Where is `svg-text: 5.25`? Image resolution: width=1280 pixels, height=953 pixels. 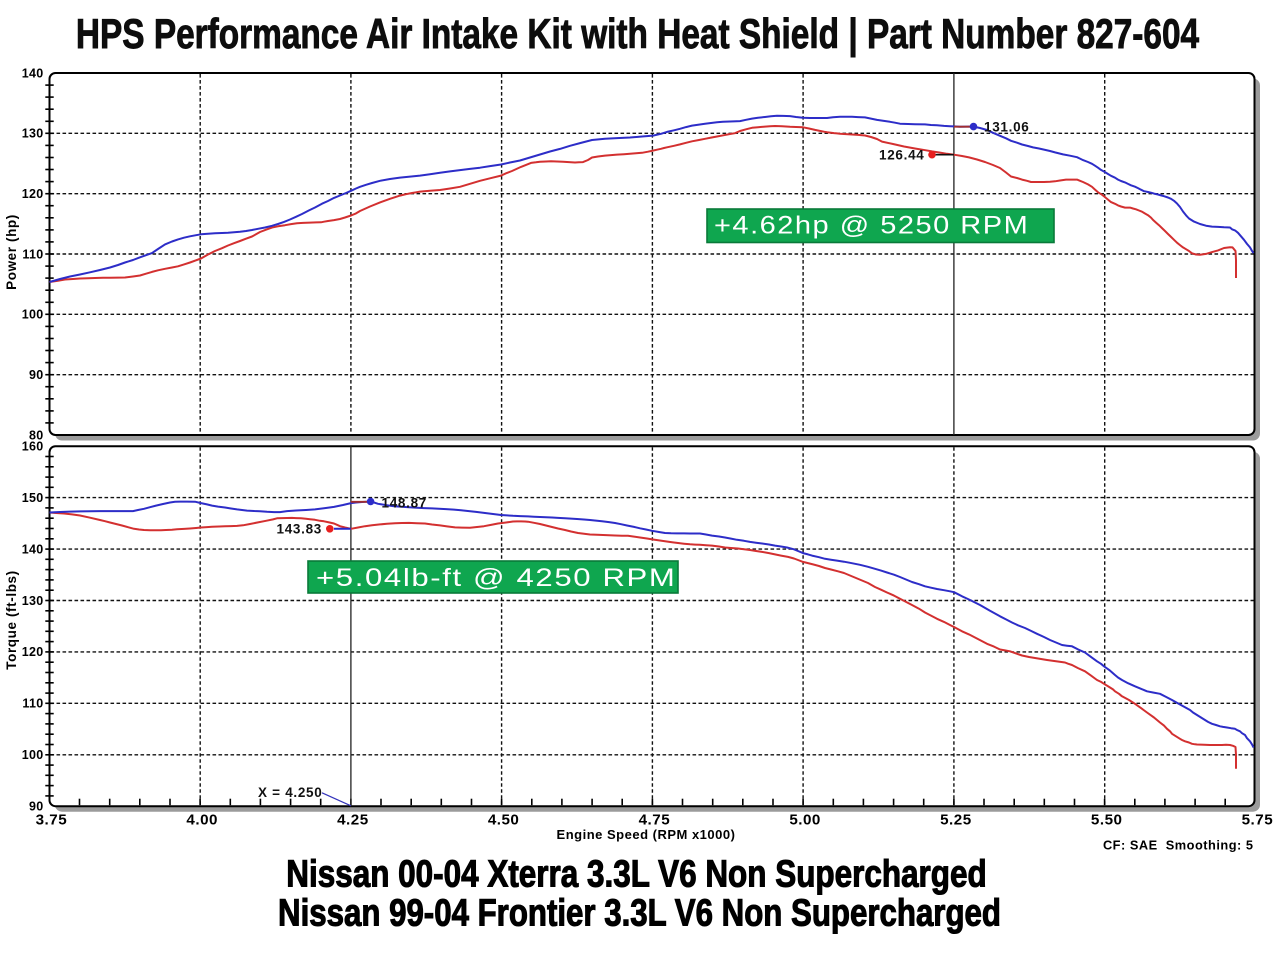
svg-text: 5.25 is located at coordinates (956, 820).